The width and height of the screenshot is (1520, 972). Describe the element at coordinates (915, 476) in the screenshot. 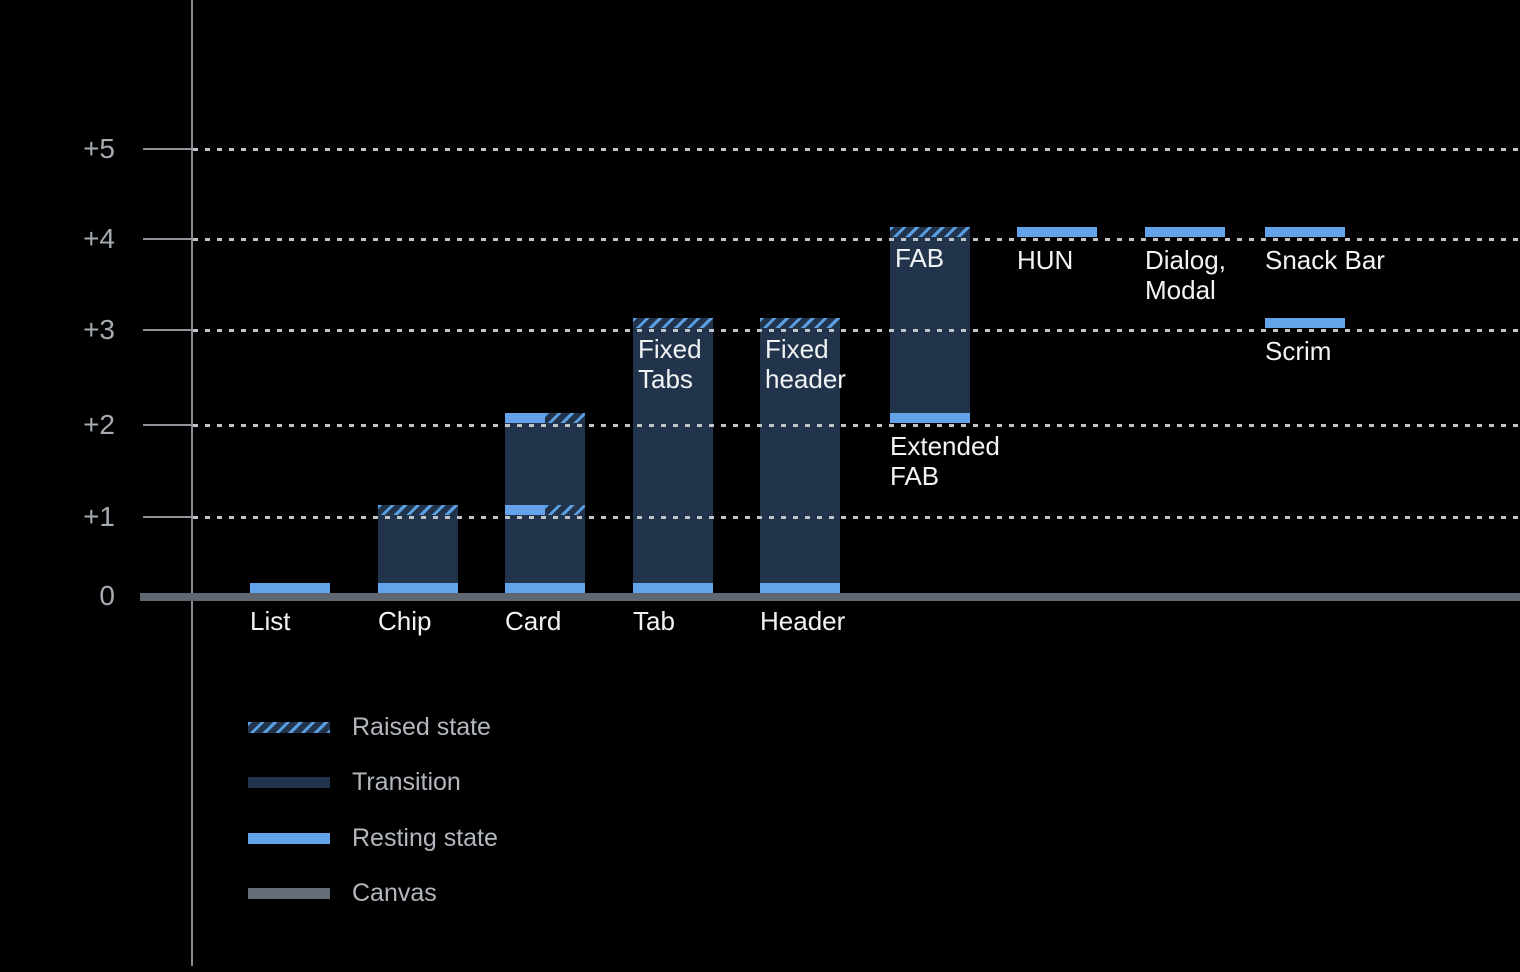

I see `bar-below-label-fab-line: FAB` at that location.